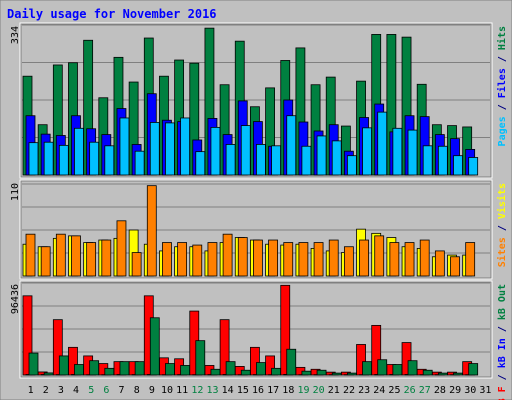 The image size is (512, 400). I want to click on series-kb-out, so click(253, 346).